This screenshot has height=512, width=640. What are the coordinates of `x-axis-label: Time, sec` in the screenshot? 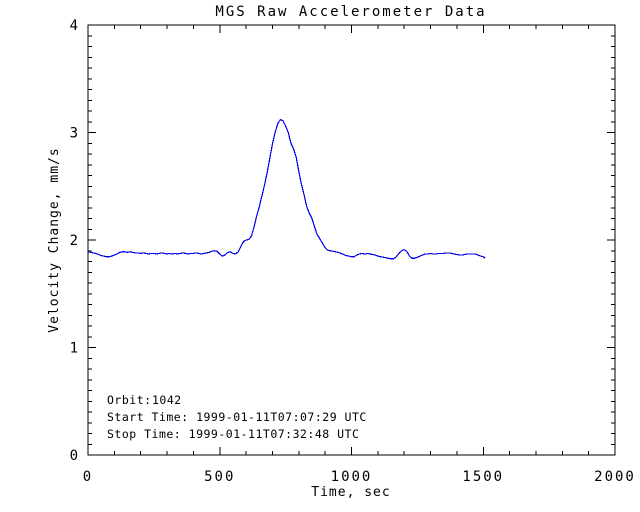 It's located at (350, 492).